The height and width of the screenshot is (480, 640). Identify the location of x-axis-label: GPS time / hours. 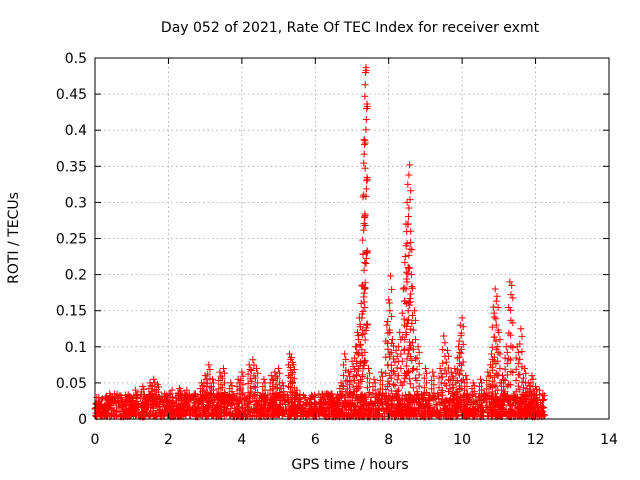
(349, 465).